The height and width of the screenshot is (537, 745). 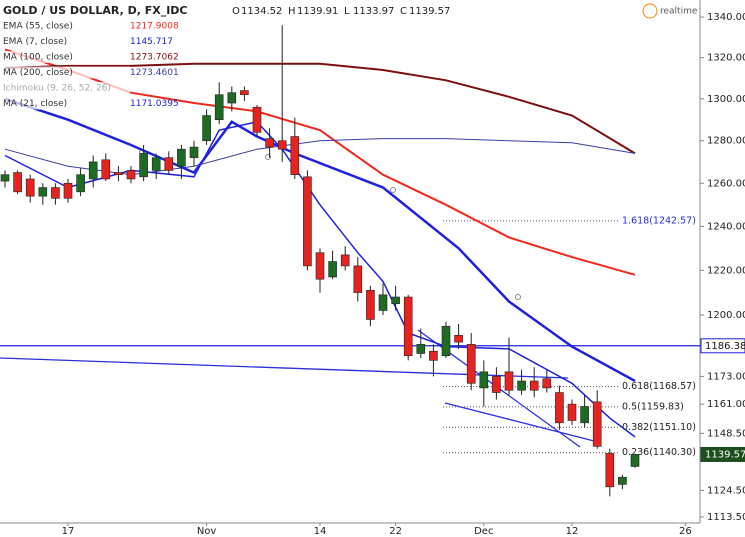 What do you see at coordinates (725, 454) in the screenshot?
I see `price-marker-label: 1139.57` at bounding box center [725, 454].